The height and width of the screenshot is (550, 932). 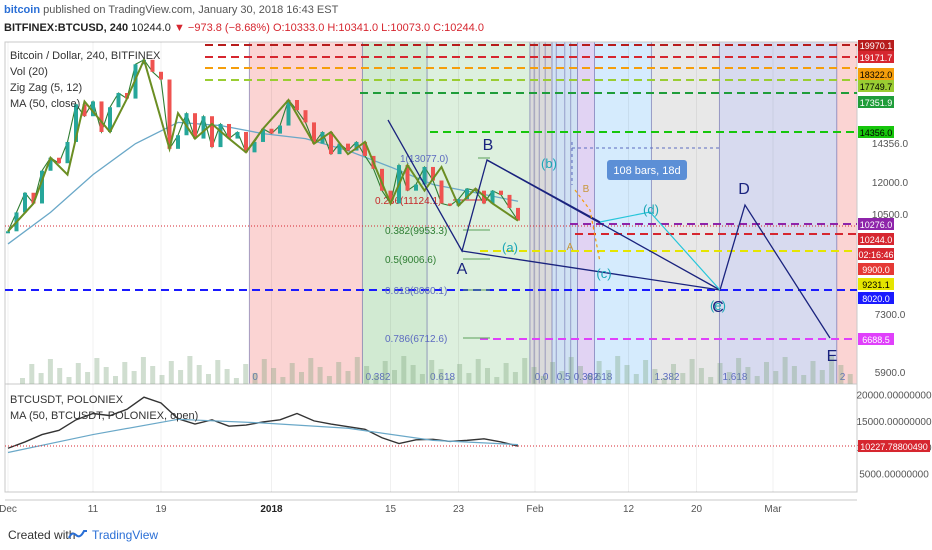 I want to click on wave-label: B, so click(x=488, y=145).